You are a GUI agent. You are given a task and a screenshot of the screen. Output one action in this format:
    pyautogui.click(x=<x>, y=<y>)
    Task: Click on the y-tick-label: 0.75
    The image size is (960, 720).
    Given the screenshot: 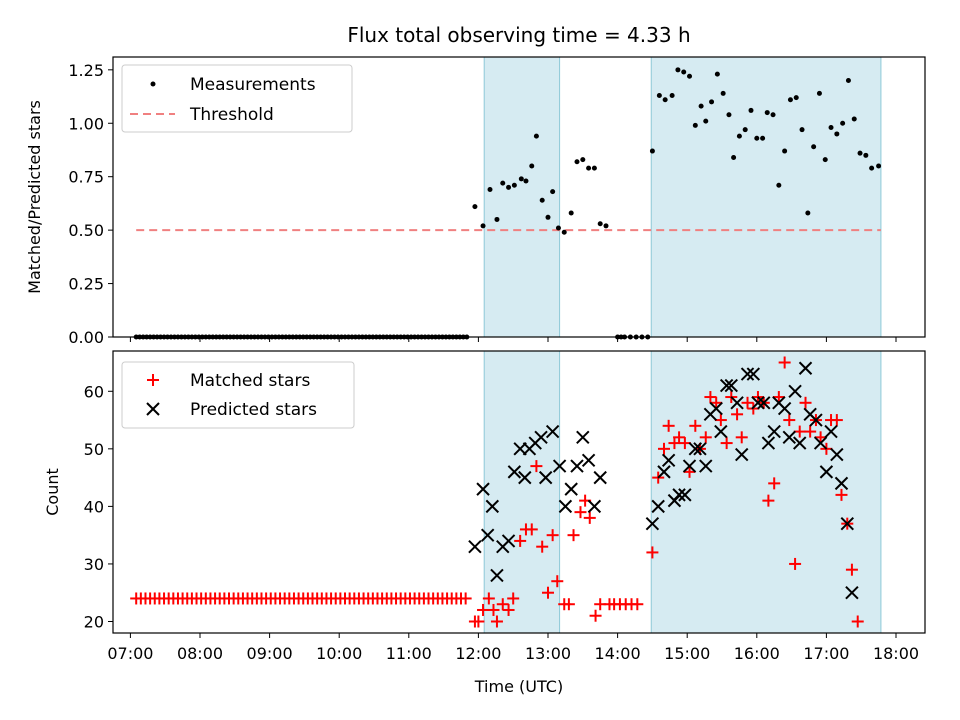 What is the action you would take?
    pyautogui.click(x=86, y=177)
    